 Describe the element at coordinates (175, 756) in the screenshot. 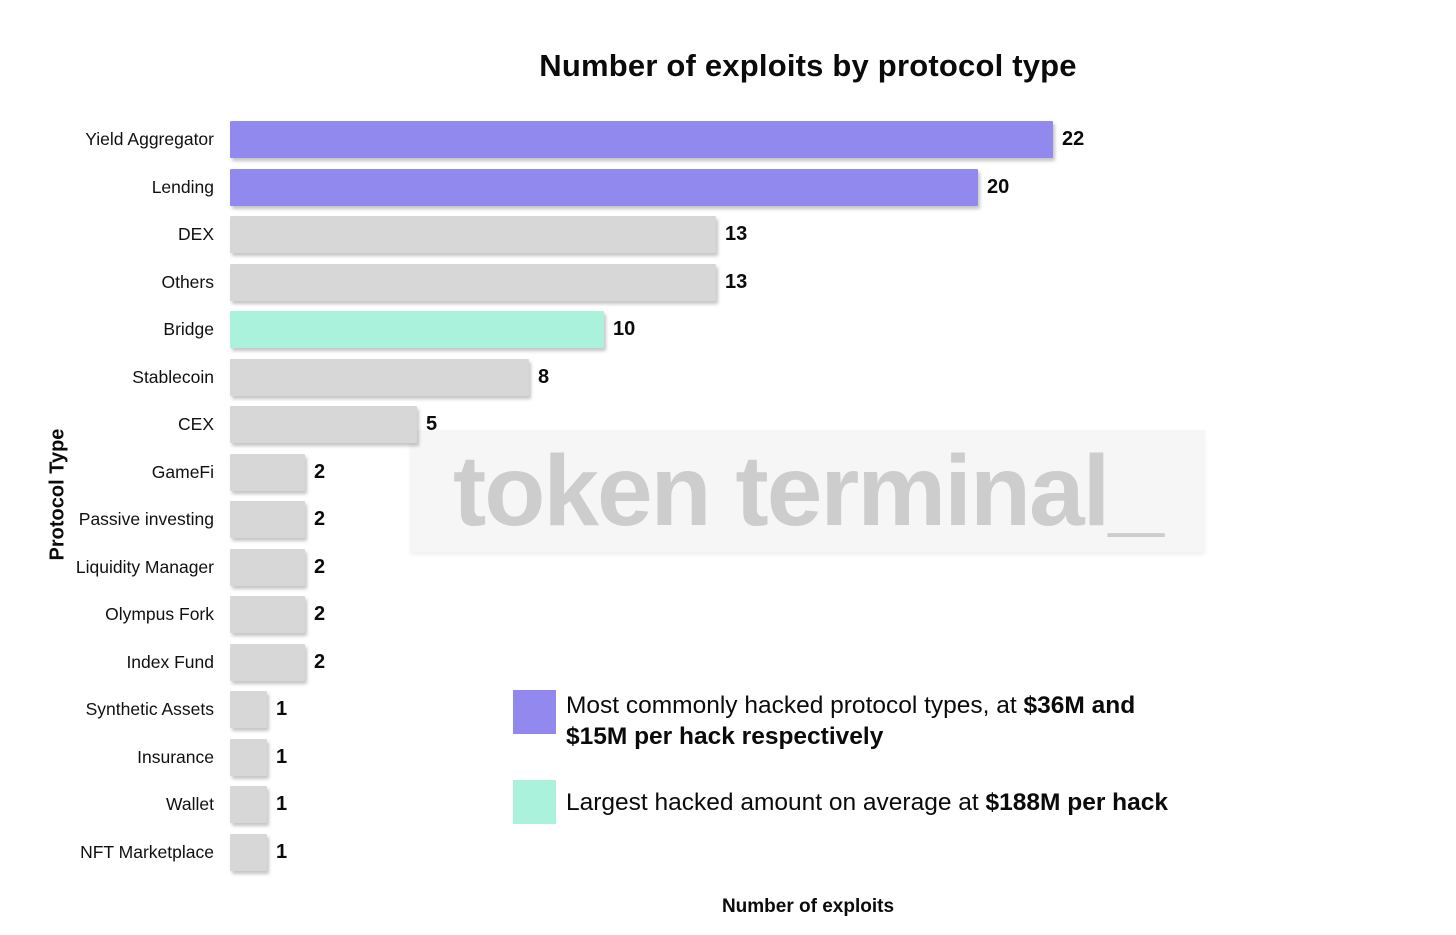

I see `category-label: Insurance` at that location.